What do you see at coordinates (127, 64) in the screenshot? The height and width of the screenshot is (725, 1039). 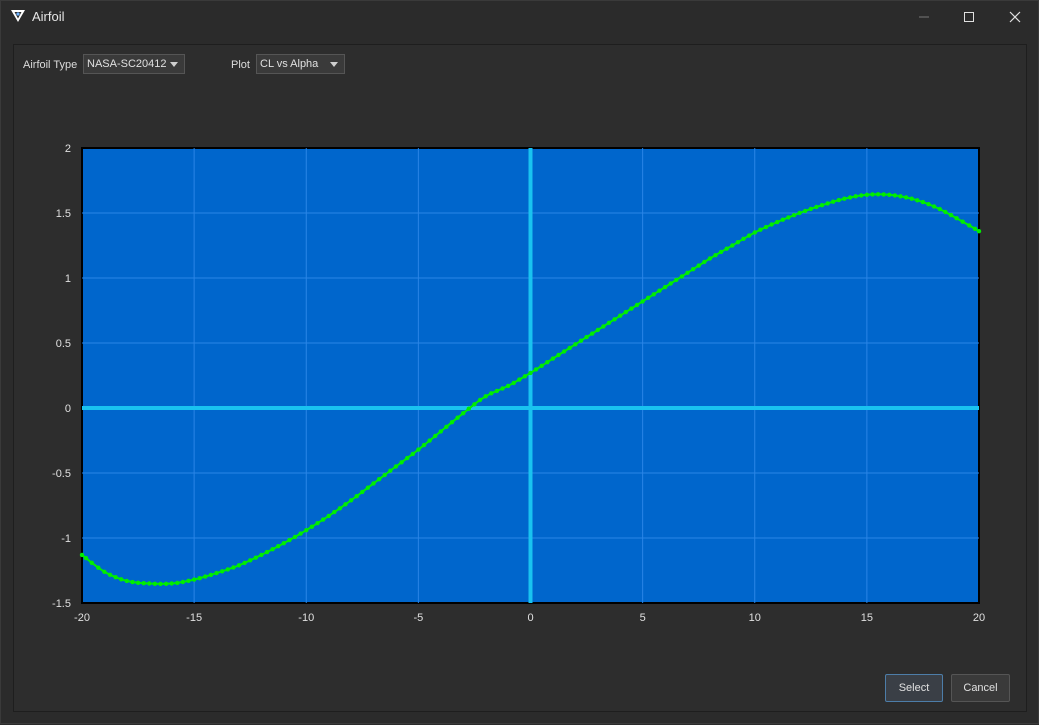 I see `airfoil-type-value: NASA-SC20412` at bounding box center [127, 64].